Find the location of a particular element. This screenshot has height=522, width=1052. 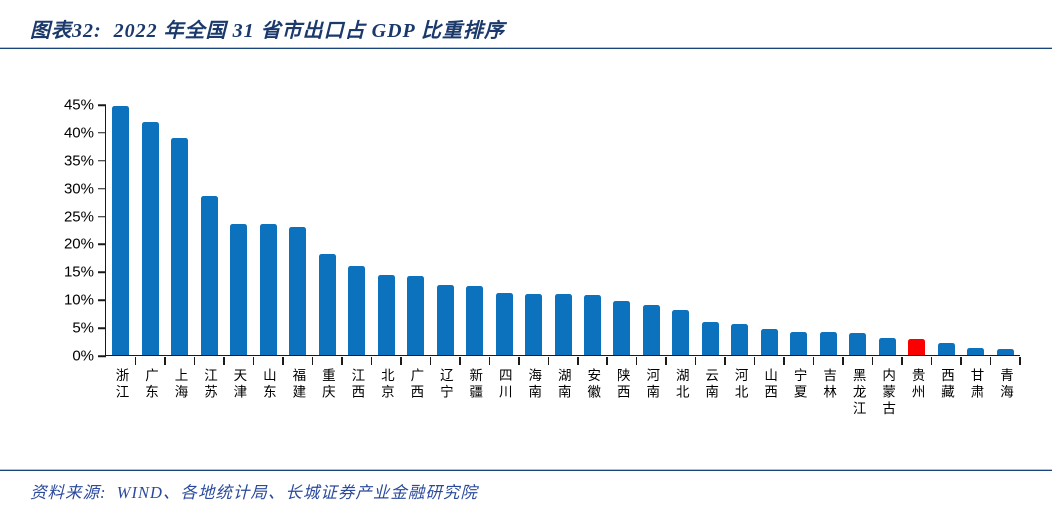

y-axis-tick-label: 20% is located at coordinates (78, 244).